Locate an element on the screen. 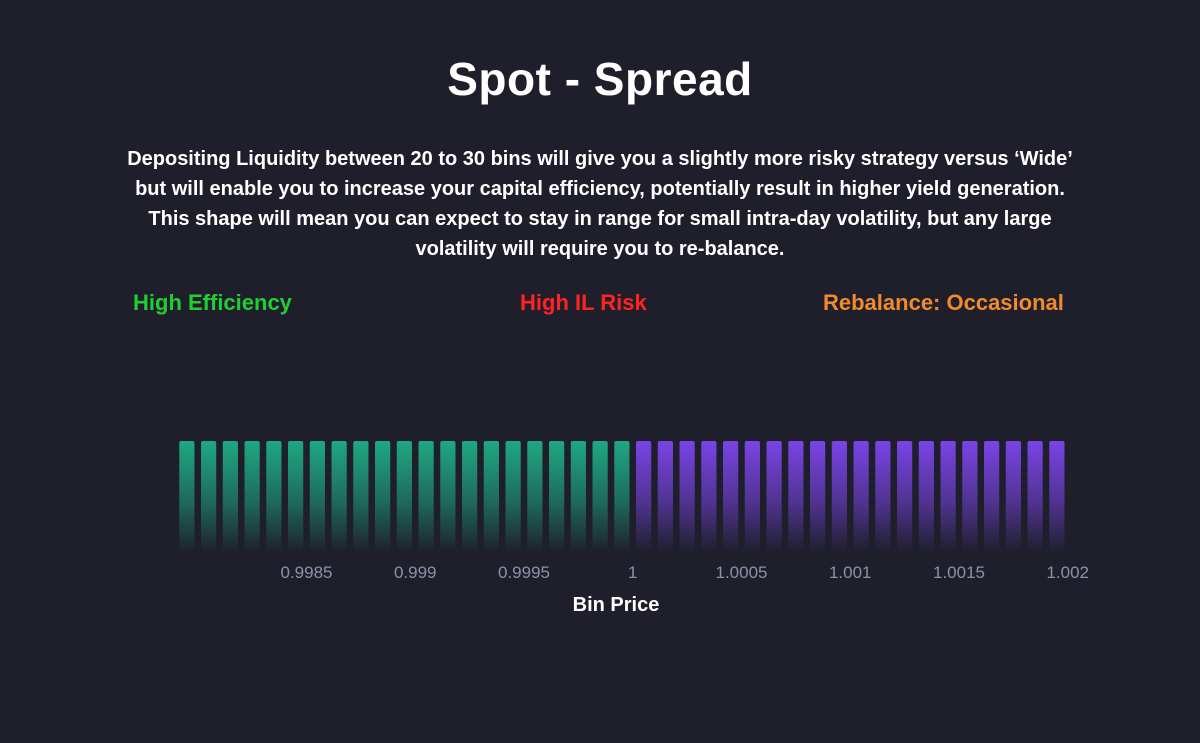  metric-rebalance: Rebalance: Occasional is located at coordinates (943, 302).